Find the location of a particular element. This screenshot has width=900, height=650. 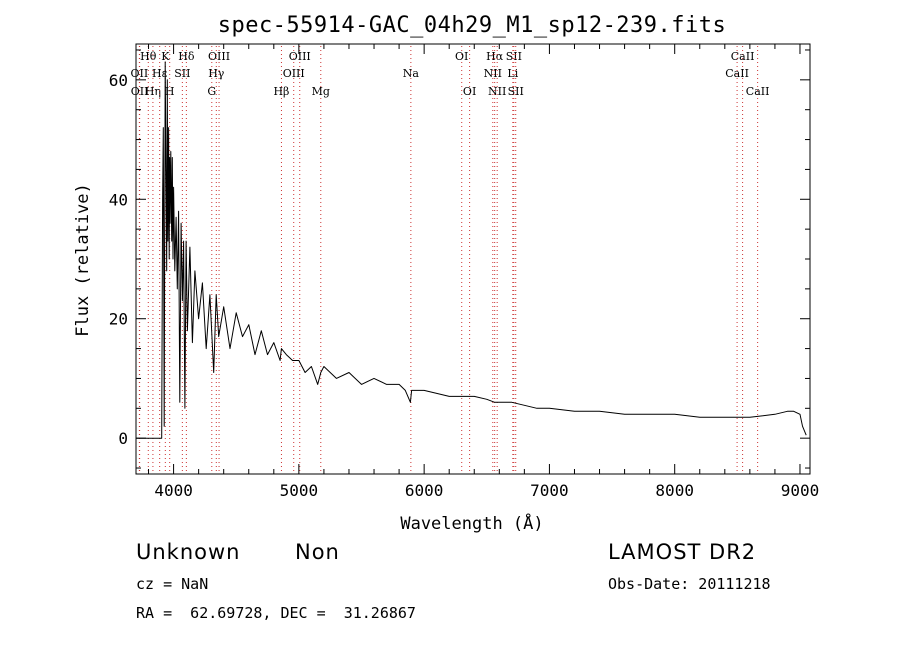

y-tick-label: 0 is located at coordinates (123, 438).